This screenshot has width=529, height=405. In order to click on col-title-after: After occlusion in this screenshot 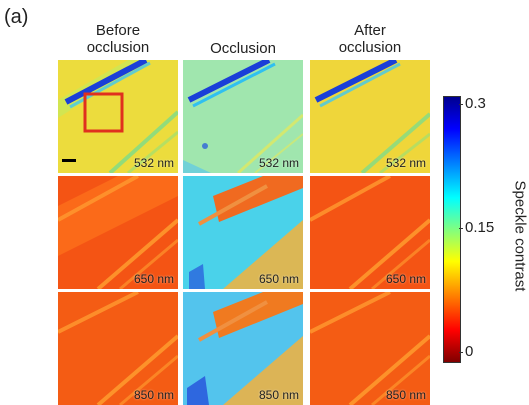, I will do `click(370, 39)`.